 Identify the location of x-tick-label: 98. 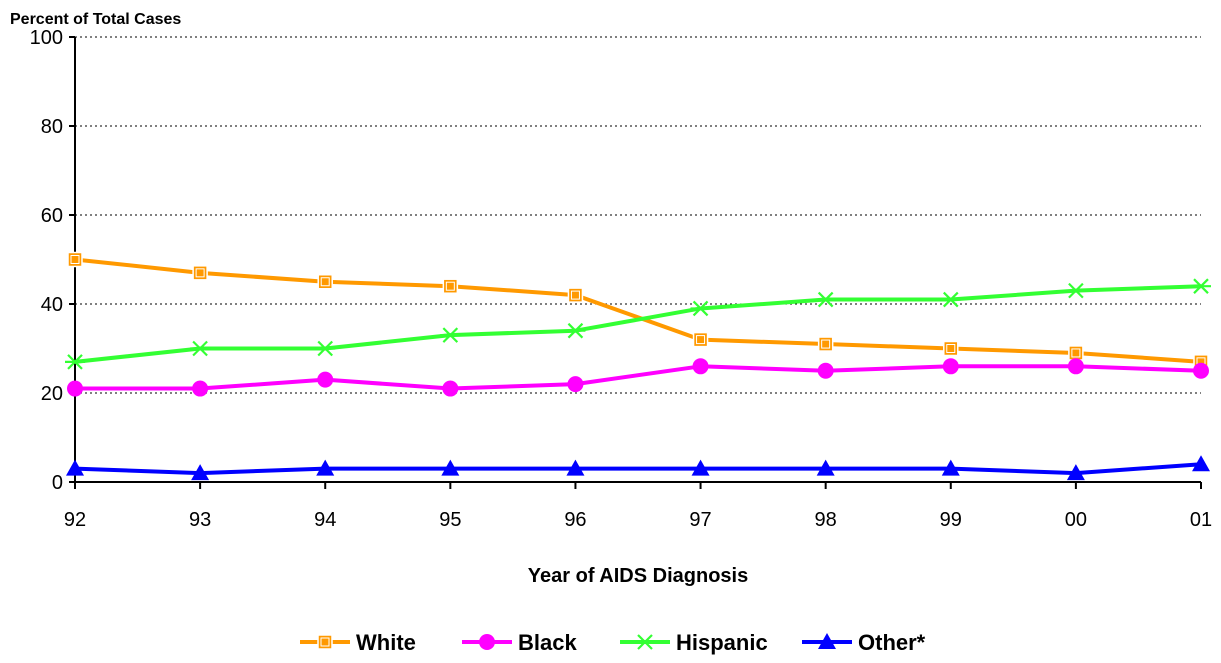
(826, 520).